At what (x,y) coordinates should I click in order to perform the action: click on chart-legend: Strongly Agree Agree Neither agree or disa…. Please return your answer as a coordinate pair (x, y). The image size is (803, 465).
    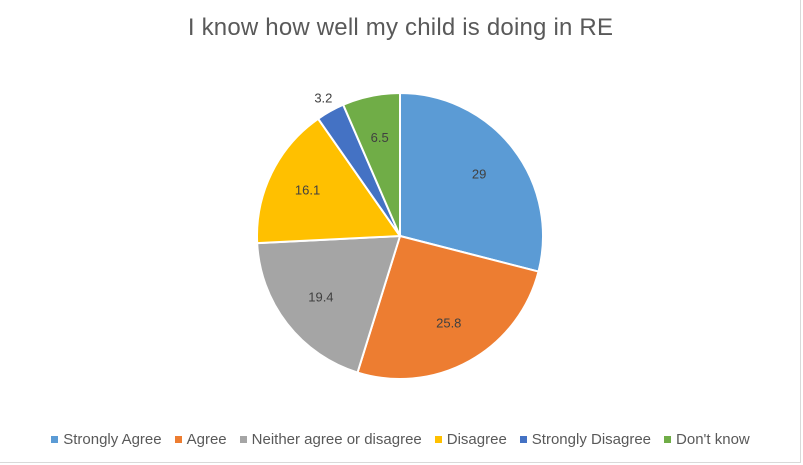
    Looking at the image, I should click on (400, 439).